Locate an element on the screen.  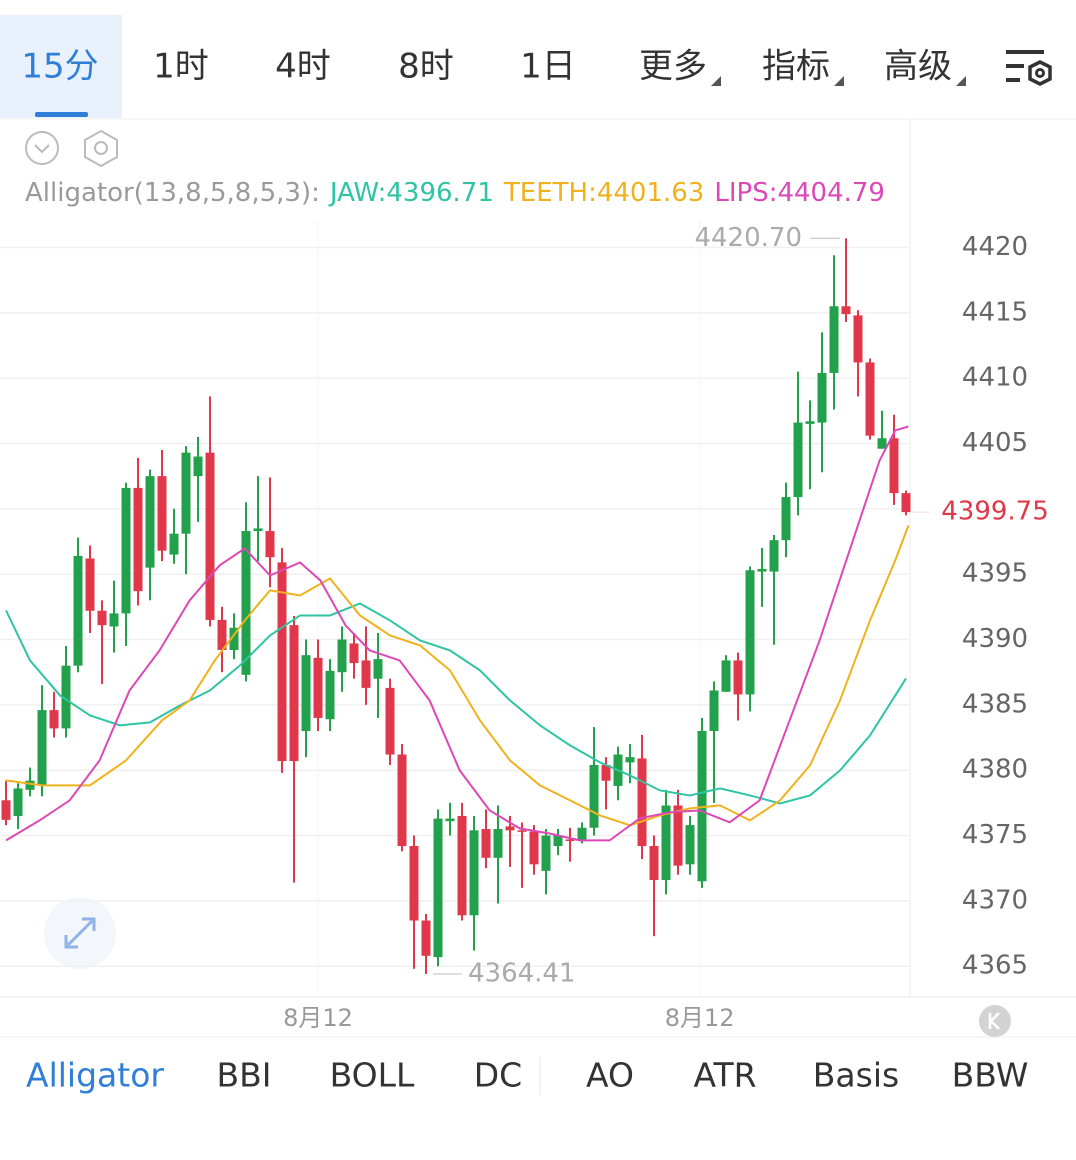
menu-tab: 更多 is located at coordinates (673, 67).